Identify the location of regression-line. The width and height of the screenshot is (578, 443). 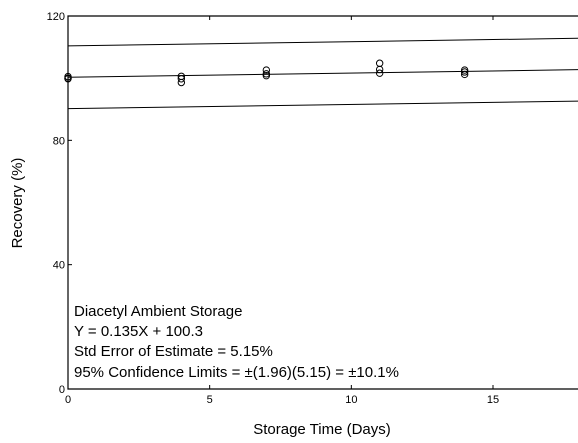
(322, 73).